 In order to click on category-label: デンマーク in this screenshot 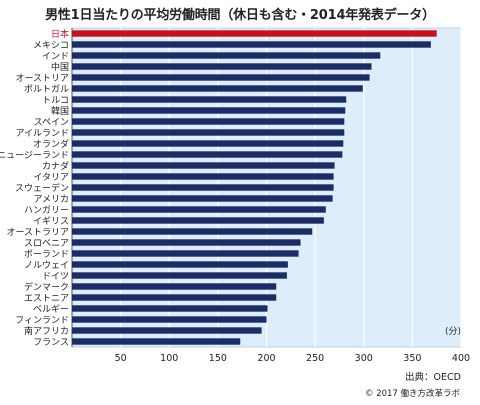, I will do `click(46, 287)`.